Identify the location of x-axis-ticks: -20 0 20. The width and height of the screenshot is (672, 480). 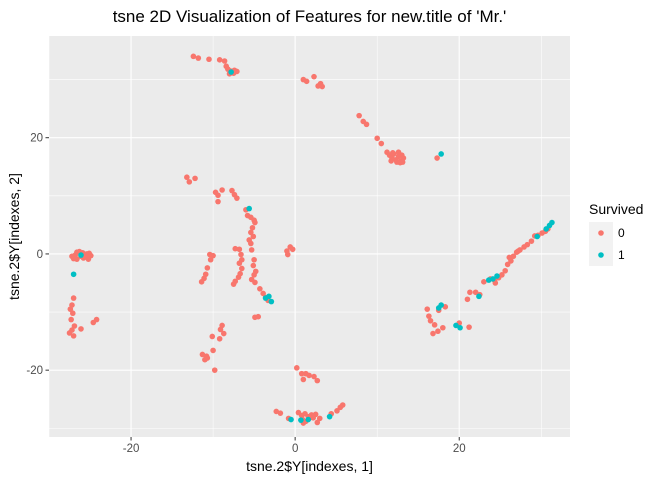
(294, 446).